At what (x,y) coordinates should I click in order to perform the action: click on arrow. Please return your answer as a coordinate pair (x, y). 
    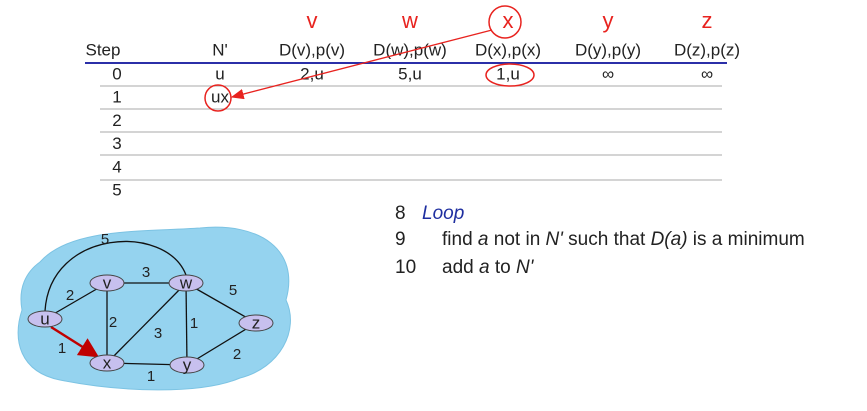
    Looking at the image, I should click on (361, 64).